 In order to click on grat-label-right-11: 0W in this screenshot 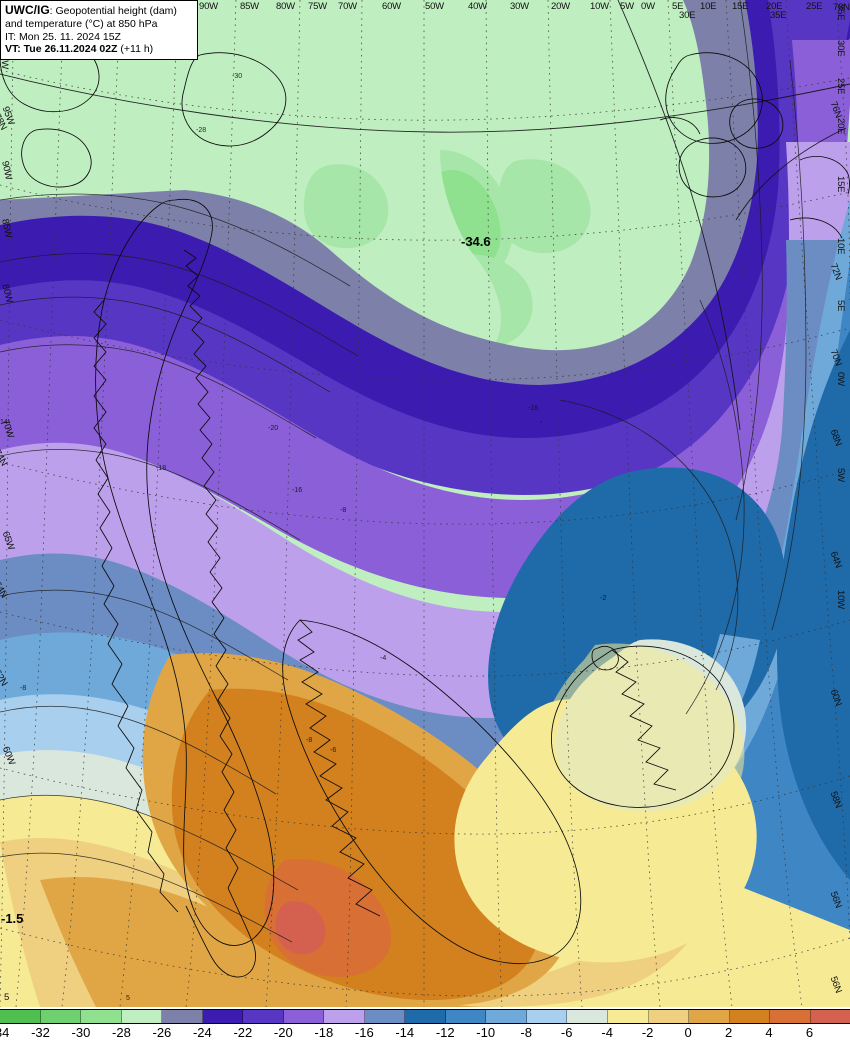, I will do `click(840, 379)`.